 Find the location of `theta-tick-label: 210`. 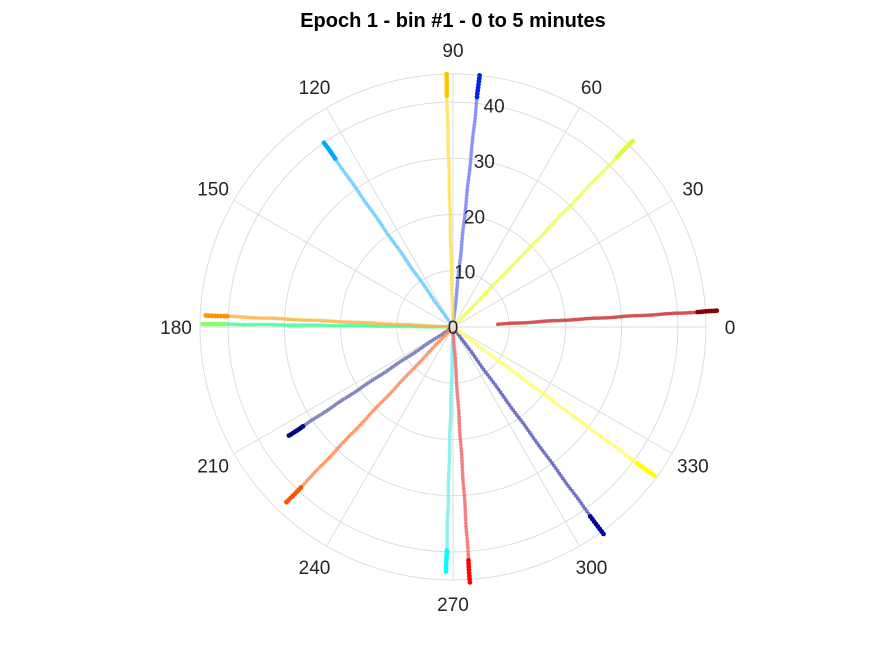

theta-tick-label: 210 is located at coordinates (213, 467).